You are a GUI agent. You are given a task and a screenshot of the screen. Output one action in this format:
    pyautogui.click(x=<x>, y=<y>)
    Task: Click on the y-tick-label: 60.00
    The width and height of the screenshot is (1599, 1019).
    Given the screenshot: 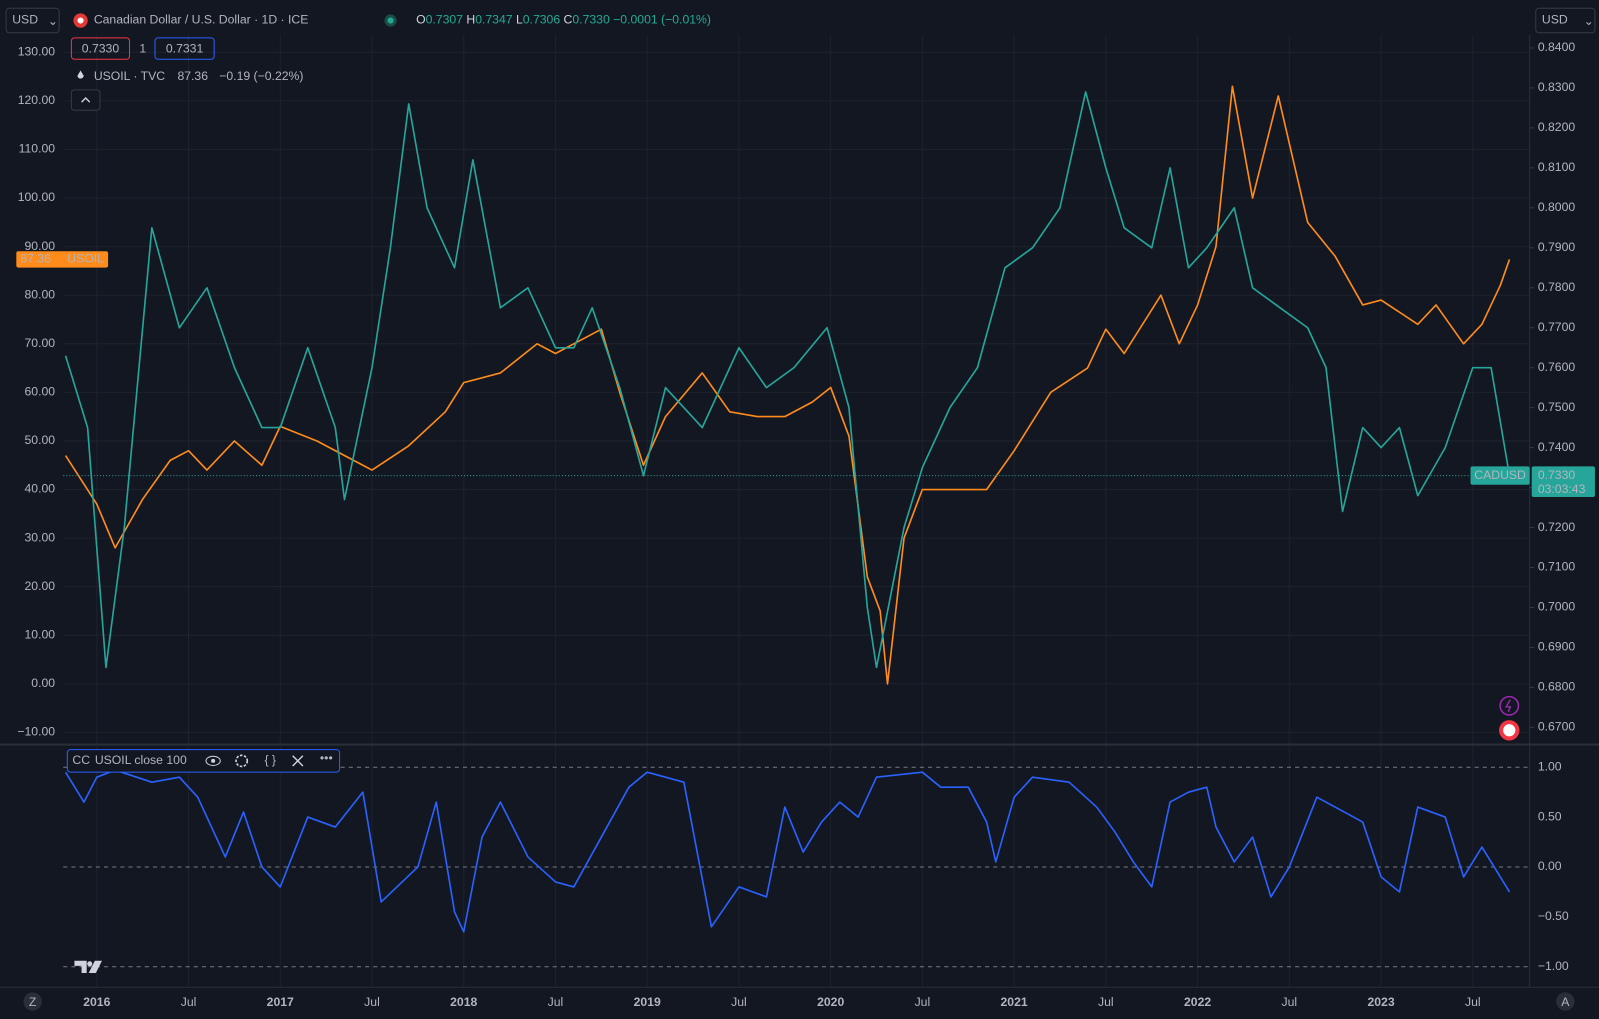 What is the action you would take?
    pyautogui.click(x=39, y=392)
    